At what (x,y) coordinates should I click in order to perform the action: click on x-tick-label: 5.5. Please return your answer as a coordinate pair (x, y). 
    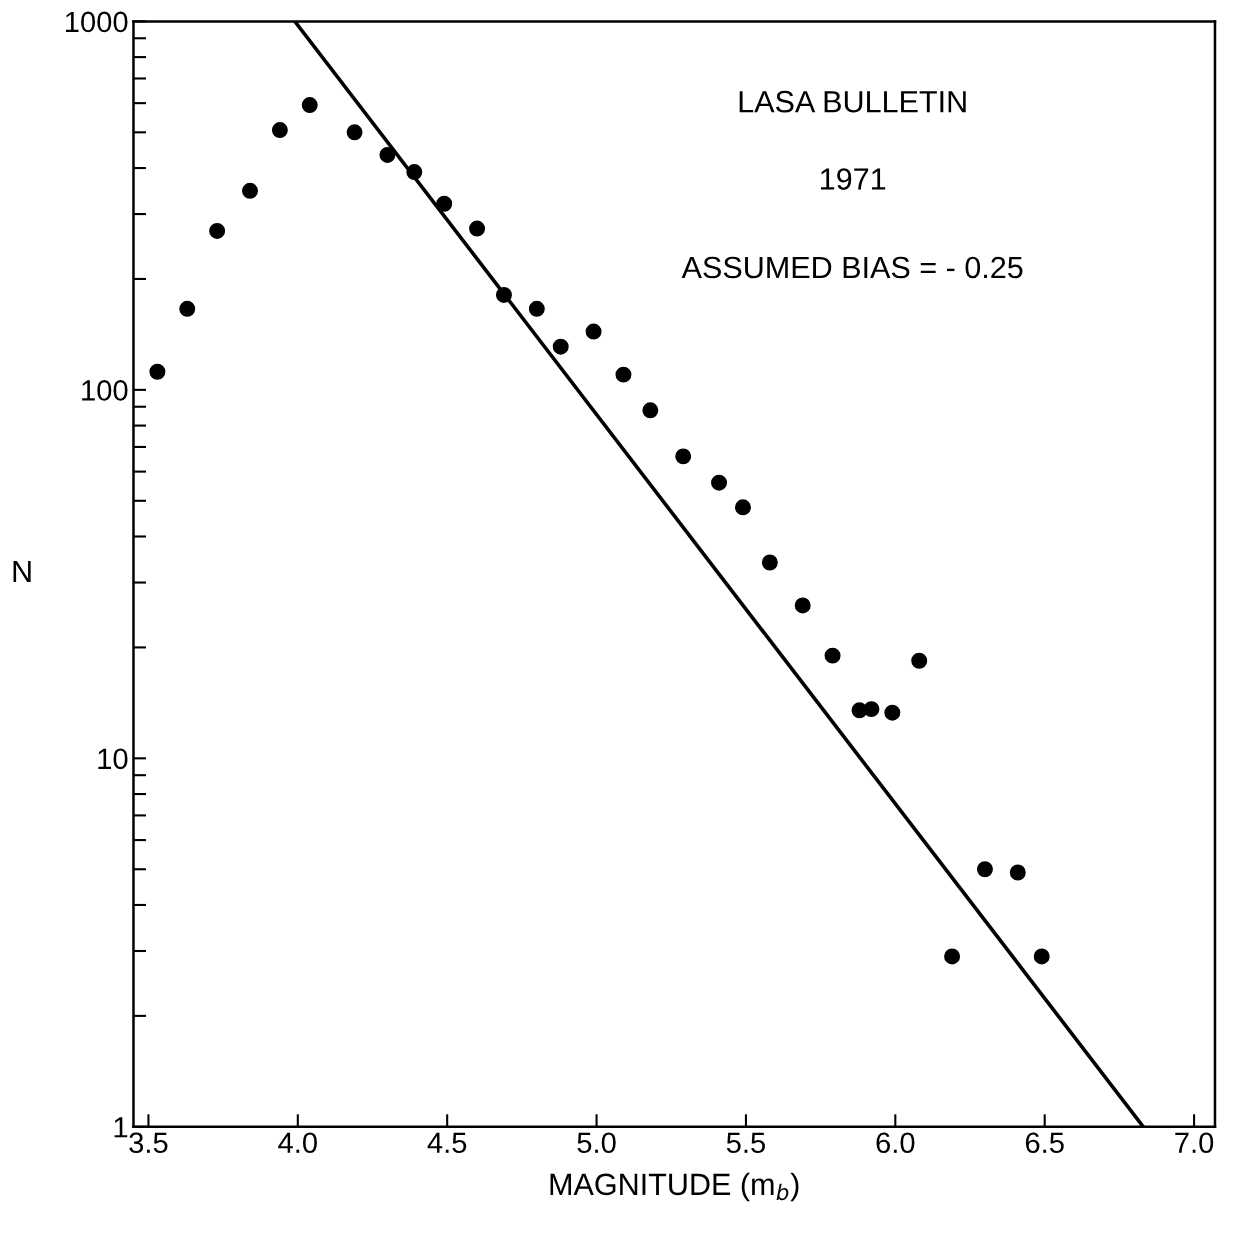
    Looking at the image, I should click on (745, 1143).